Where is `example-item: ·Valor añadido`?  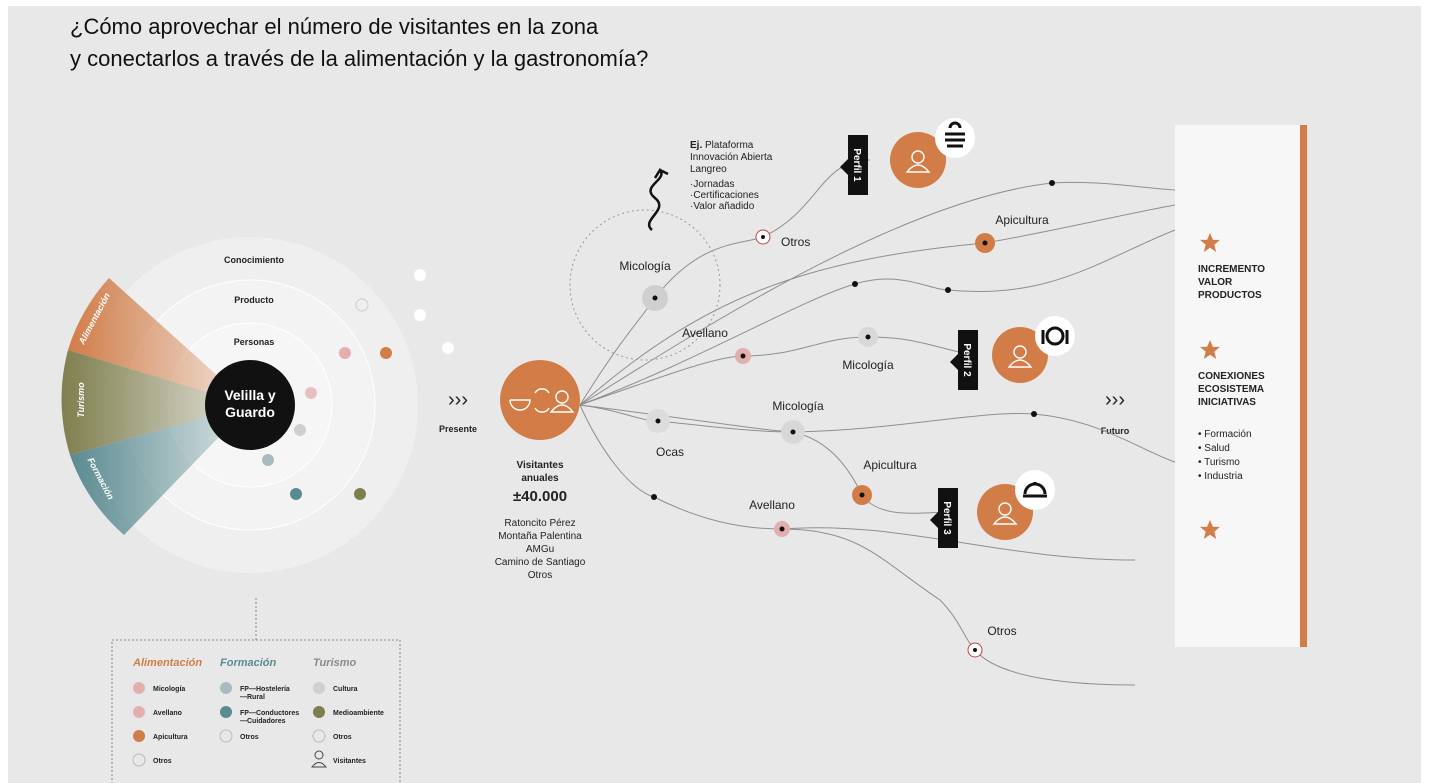 example-item: ·Valor añadido is located at coordinates (722, 206).